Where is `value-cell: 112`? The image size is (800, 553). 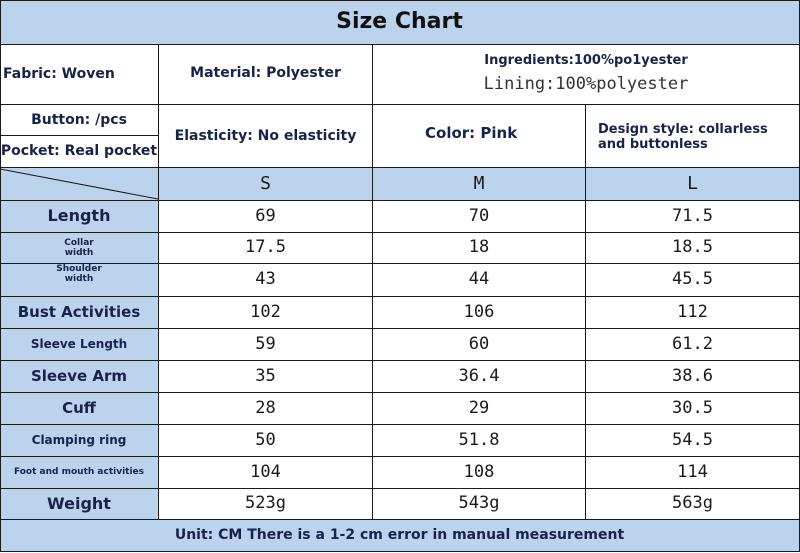
value-cell: 112 is located at coordinates (693, 313).